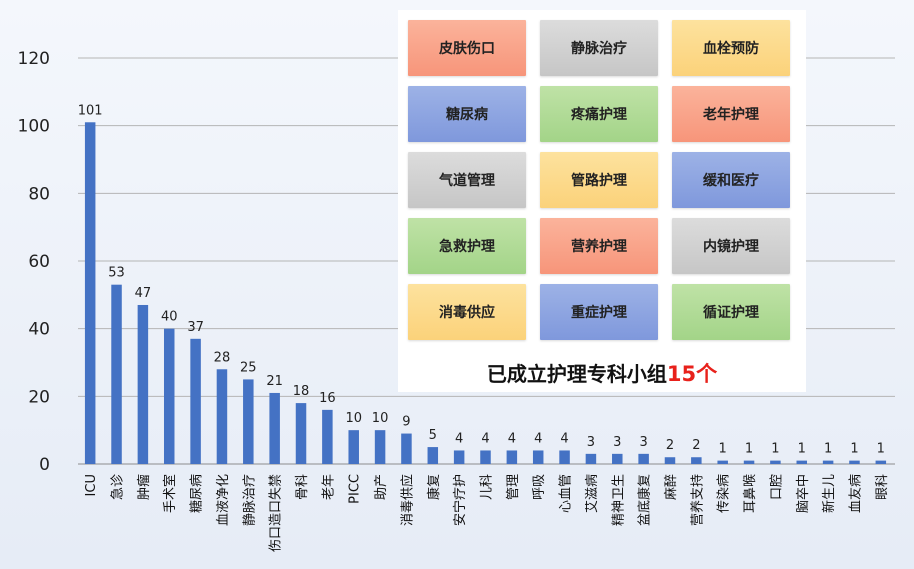 This screenshot has height=569, width=914. What do you see at coordinates (697, 500) in the screenshot?
I see `x-tick-label: 营养支持` at bounding box center [697, 500].